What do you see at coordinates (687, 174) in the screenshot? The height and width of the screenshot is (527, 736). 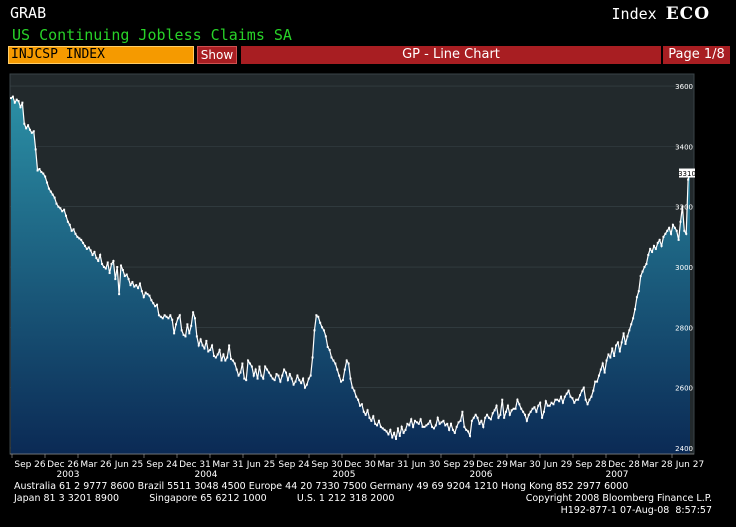 I see `last-value-label: 3310` at bounding box center [687, 174].